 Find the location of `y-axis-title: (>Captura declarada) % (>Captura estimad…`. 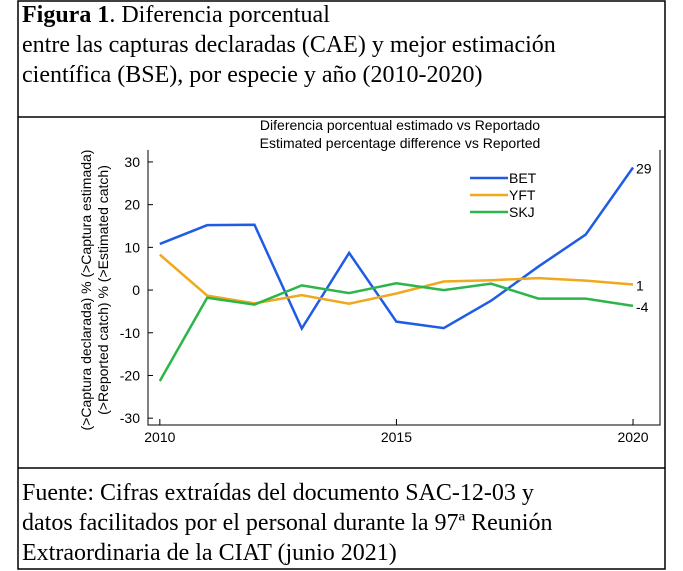

y-axis-title: (>Captura declarada) % (>Captura estimad… is located at coordinates (86, 290).